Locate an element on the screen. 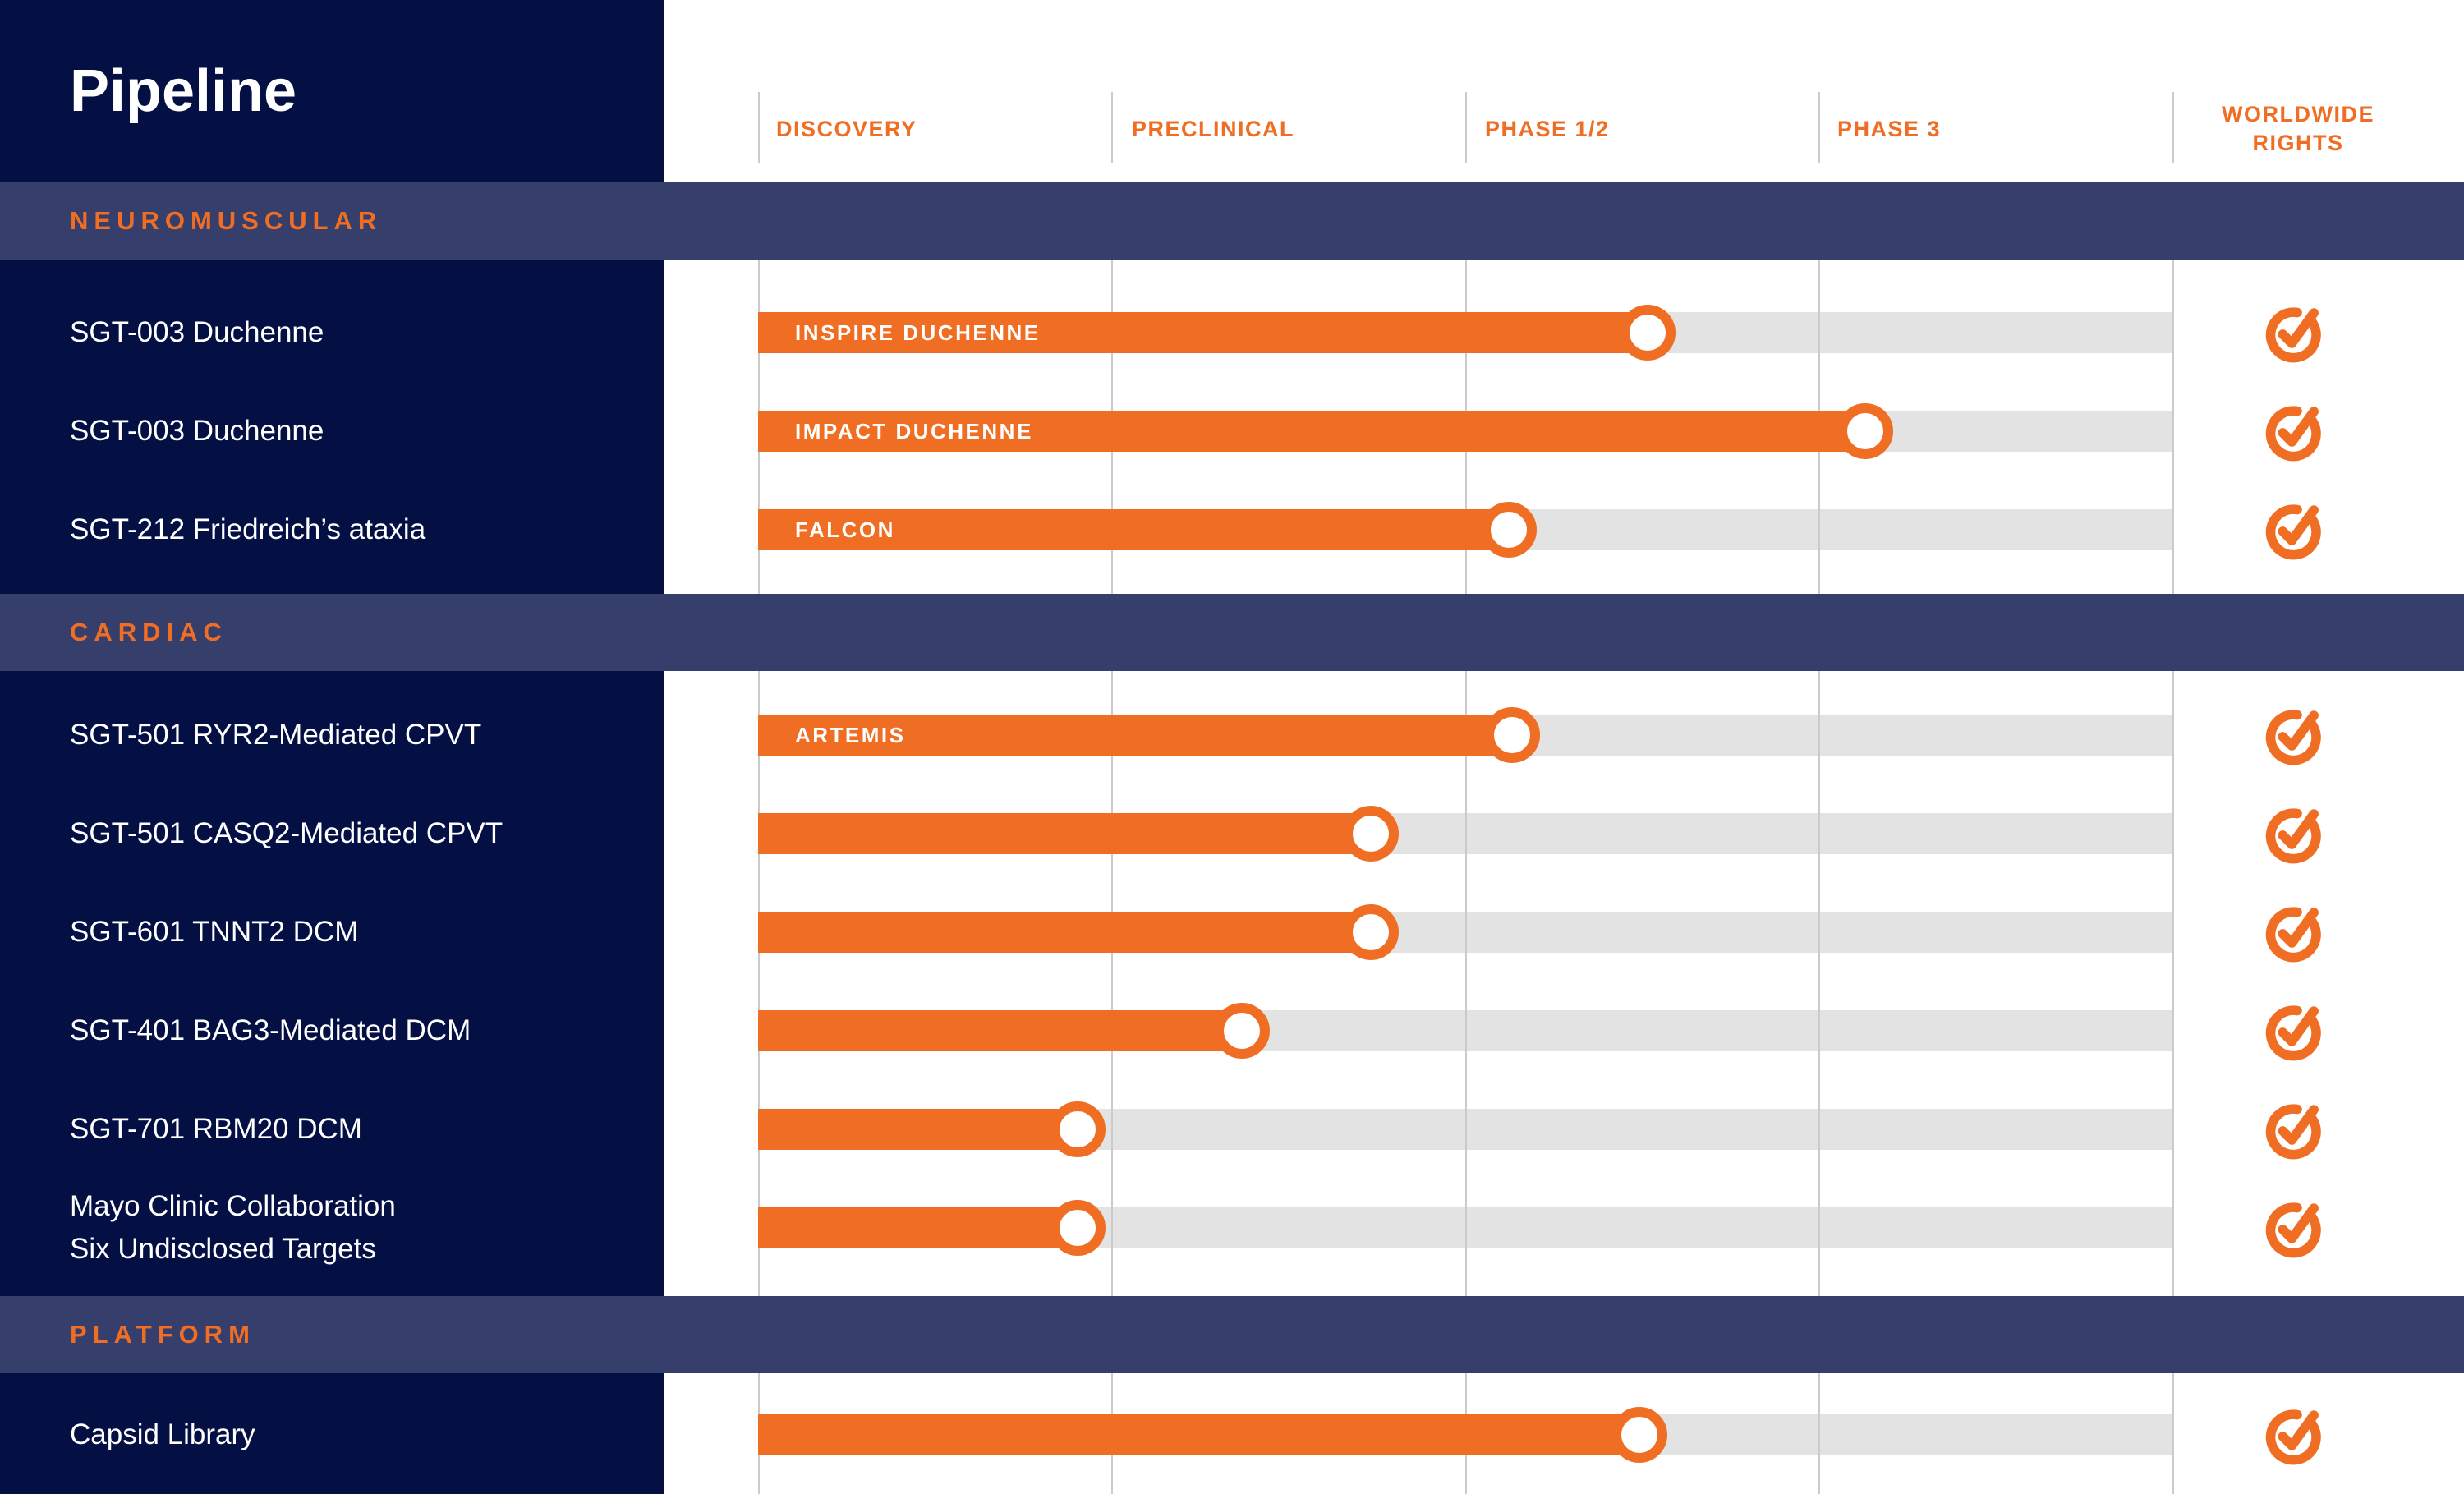 The height and width of the screenshot is (1494, 2464). program-label-line: SGT-401 BAG3-Mediated DCM is located at coordinates (270, 1030).